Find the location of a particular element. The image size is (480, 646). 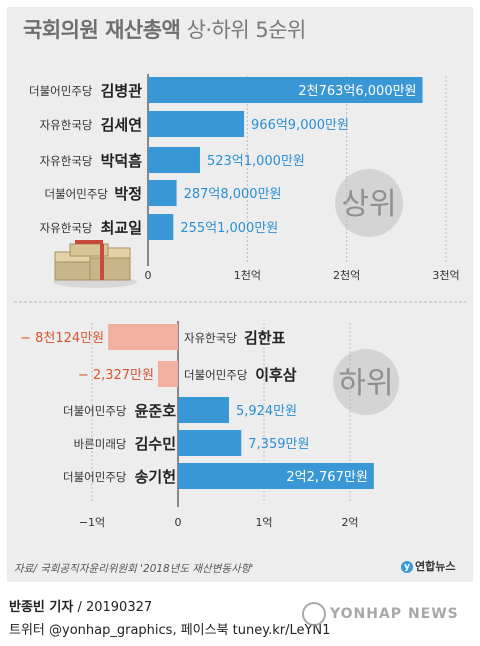

chart-title: 국회의원 재산총액 상·하위 5순위 is located at coordinates (164, 29).